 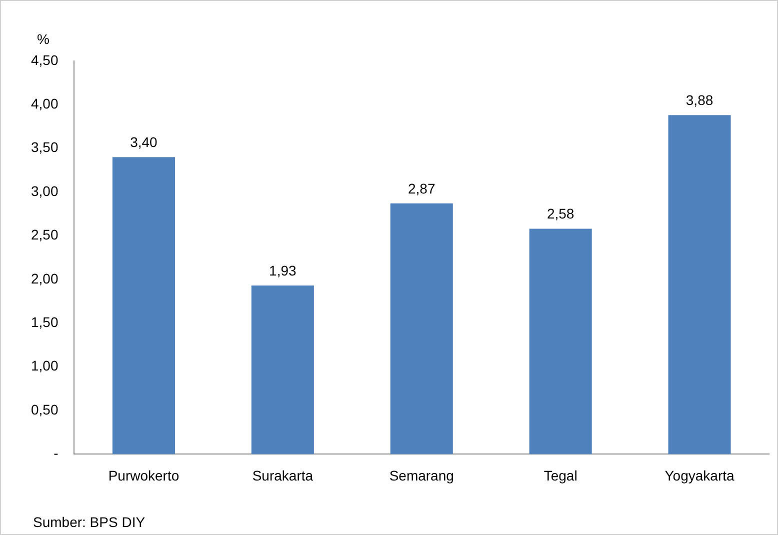 What do you see at coordinates (44, 60) in the screenshot?
I see `y-tick-label: 4,50` at bounding box center [44, 60].